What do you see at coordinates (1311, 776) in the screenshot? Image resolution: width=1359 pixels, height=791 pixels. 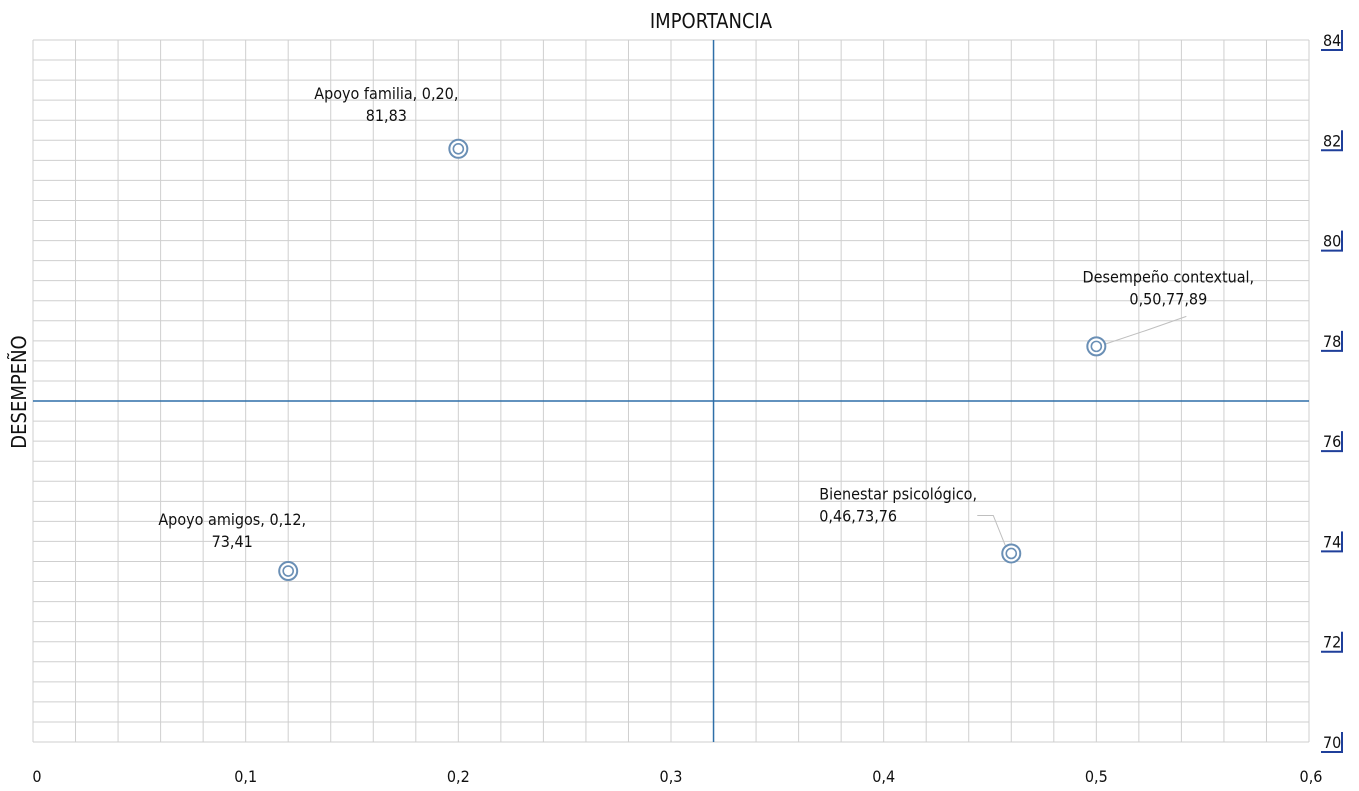 I see `x-tick-label: 0,6` at bounding box center [1311, 776].